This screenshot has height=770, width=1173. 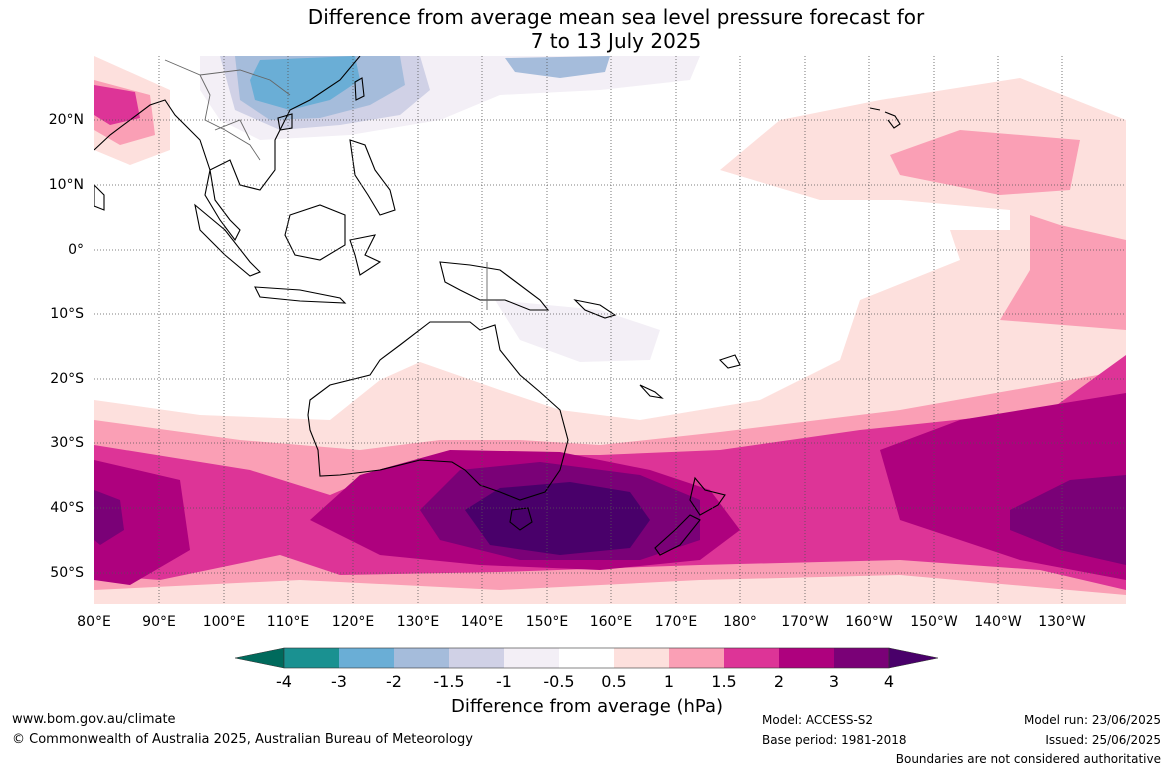 What do you see at coordinates (779, 681) in the screenshot?
I see `colorbar-tick: 2` at bounding box center [779, 681].